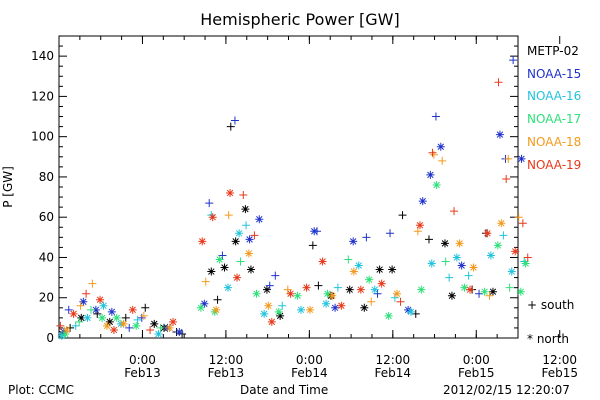 The width and height of the screenshot is (600, 400). Describe the element at coordinates (551, 305) in the screenshot. I see `marker-legend-south: + south` at that location.